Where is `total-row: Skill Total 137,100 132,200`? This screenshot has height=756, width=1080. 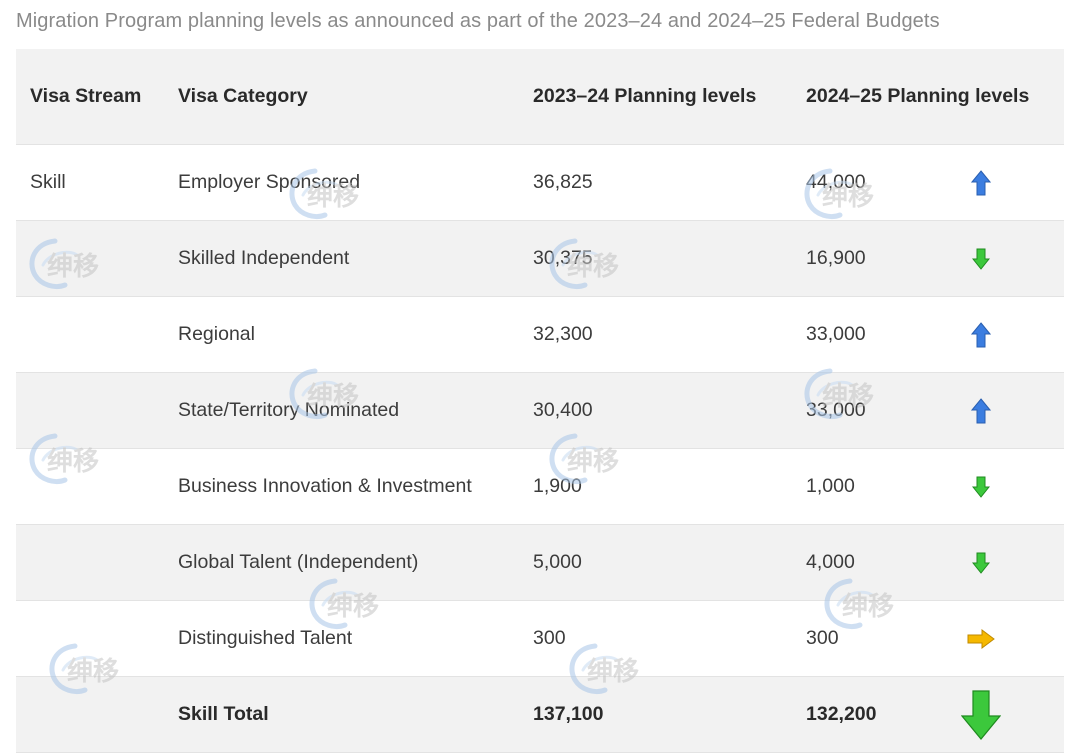 total-row: Skill Total 137,100 132,200 is located at coordinates (540, 715).